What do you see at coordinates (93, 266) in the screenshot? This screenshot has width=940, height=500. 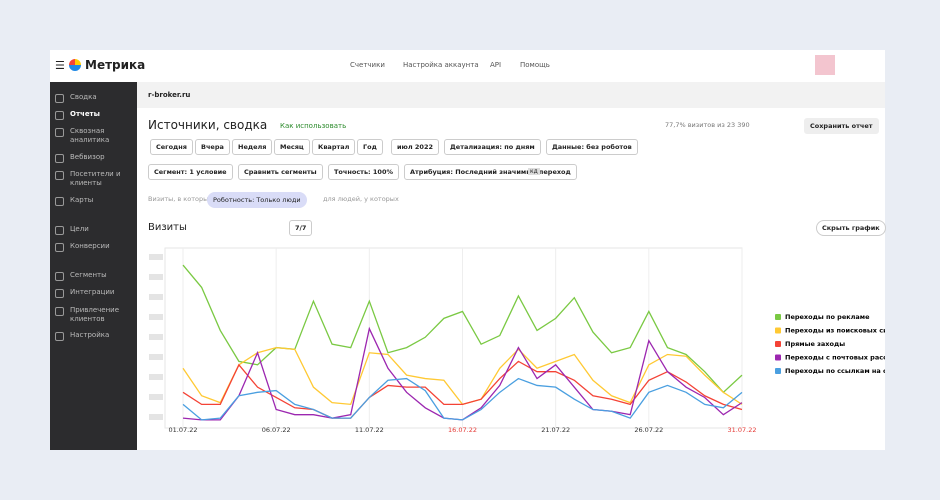 I see `sidebar` at bounding box center [93, 266].